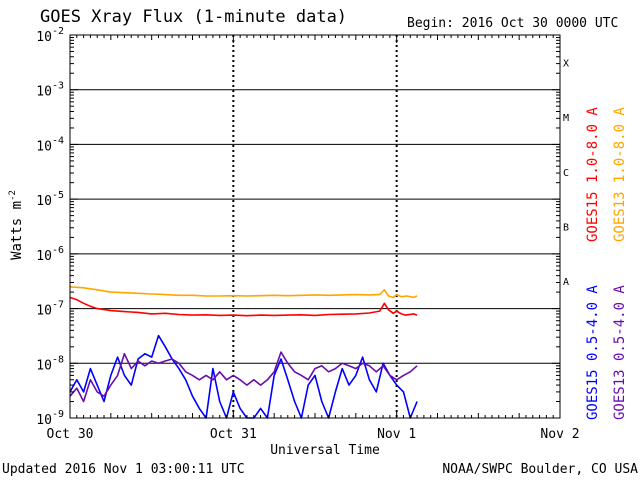  What do you see at coordinates (566, 228) in the screenshot?
I see `flare-class-label: B` at bounding box center [566, 228].